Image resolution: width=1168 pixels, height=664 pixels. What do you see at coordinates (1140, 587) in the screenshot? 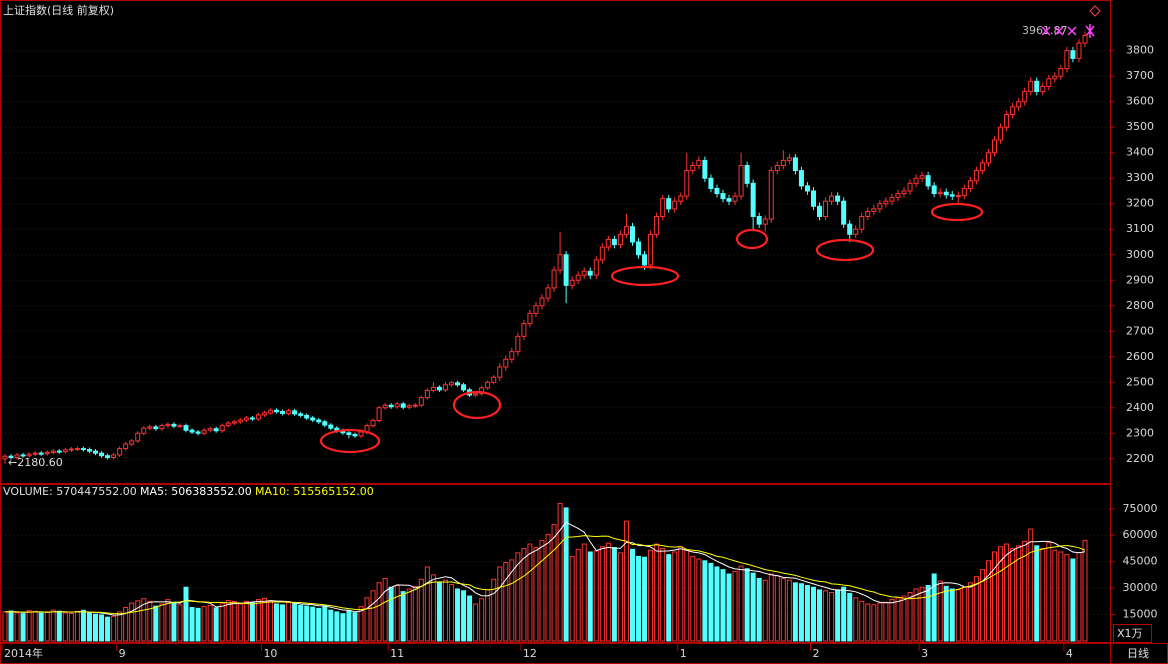
I see `y-tick-label: 30000` at bounding box center [1140, 587].